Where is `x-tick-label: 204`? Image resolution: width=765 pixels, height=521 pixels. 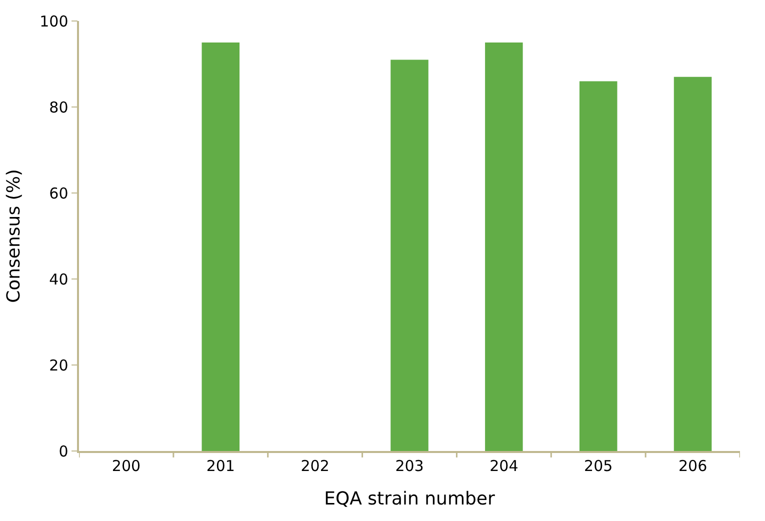
x-tick-label: 204 is located at coordinates (504, 465).